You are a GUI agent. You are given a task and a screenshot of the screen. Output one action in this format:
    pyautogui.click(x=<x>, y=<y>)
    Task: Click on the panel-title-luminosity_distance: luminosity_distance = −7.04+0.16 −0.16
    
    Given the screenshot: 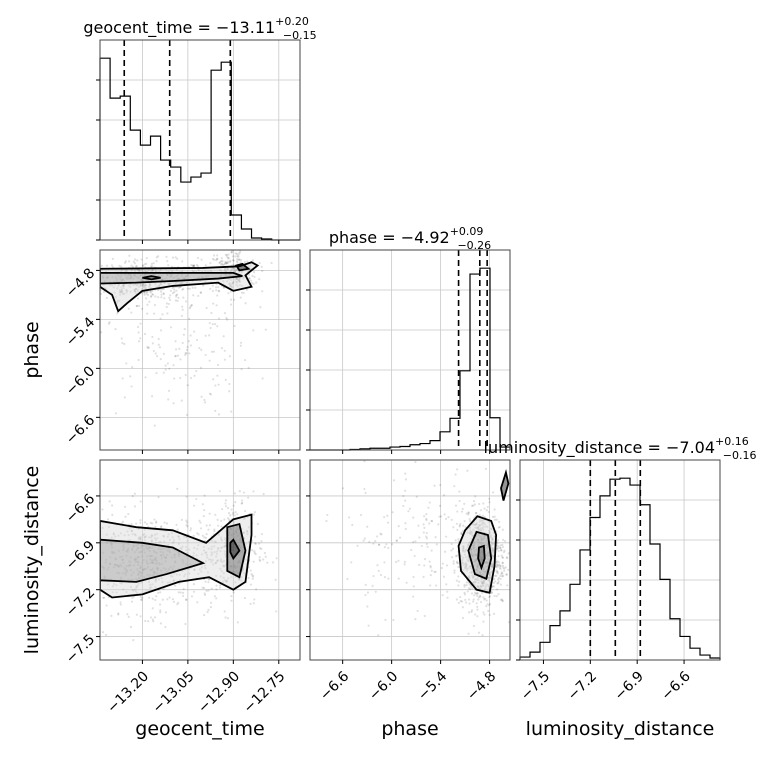 What is the action you would take?
    pyautogui.click(x=620, y=448)
    